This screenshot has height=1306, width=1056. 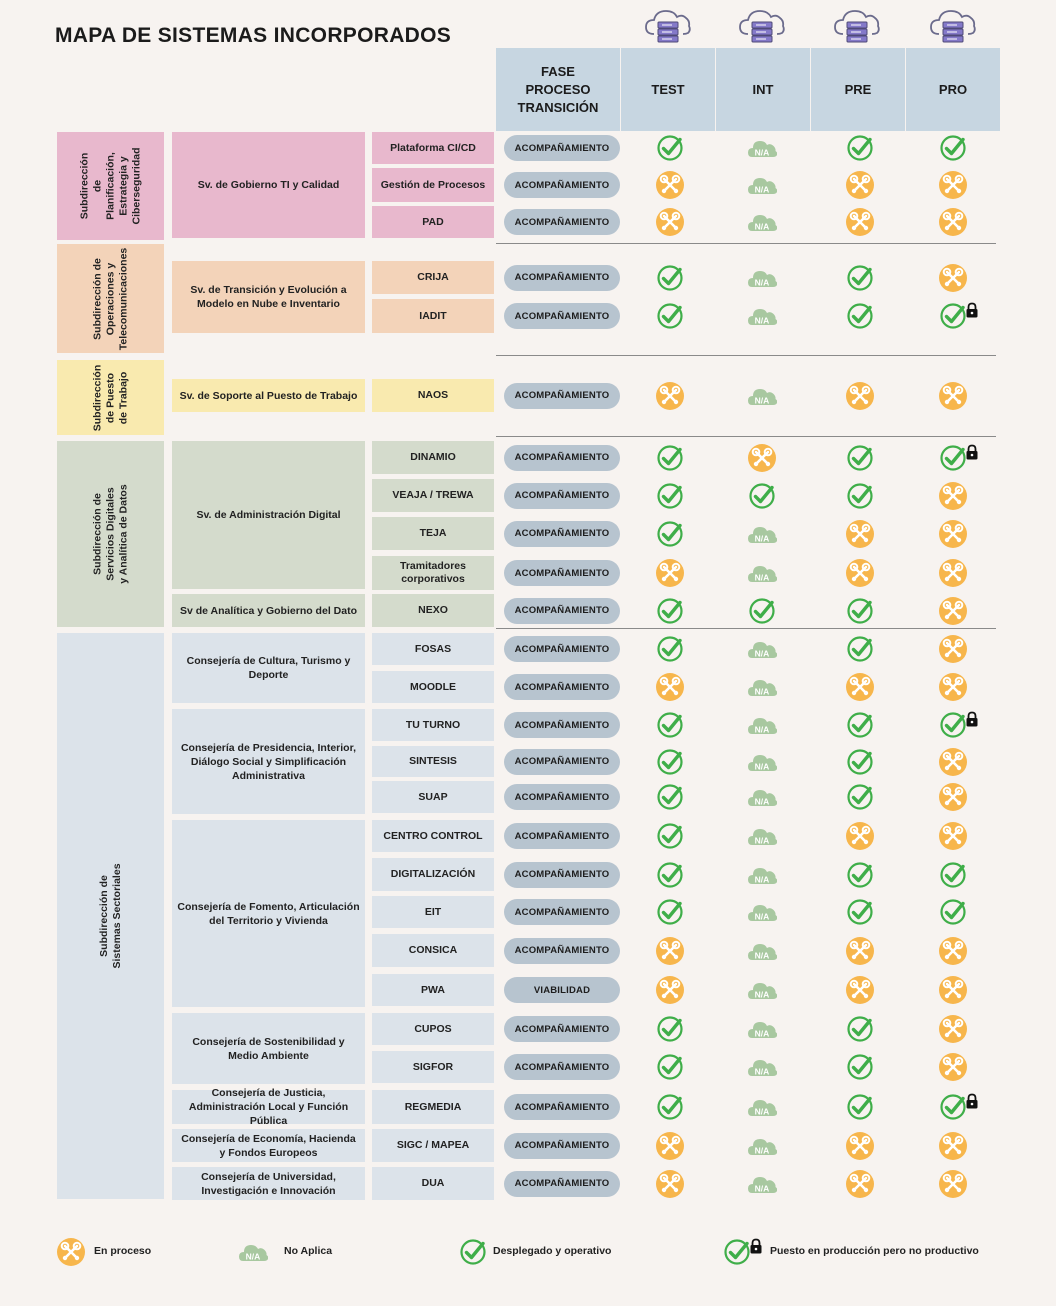 I want to click on system-name: TU TURNO, so click(x=433, y=725).